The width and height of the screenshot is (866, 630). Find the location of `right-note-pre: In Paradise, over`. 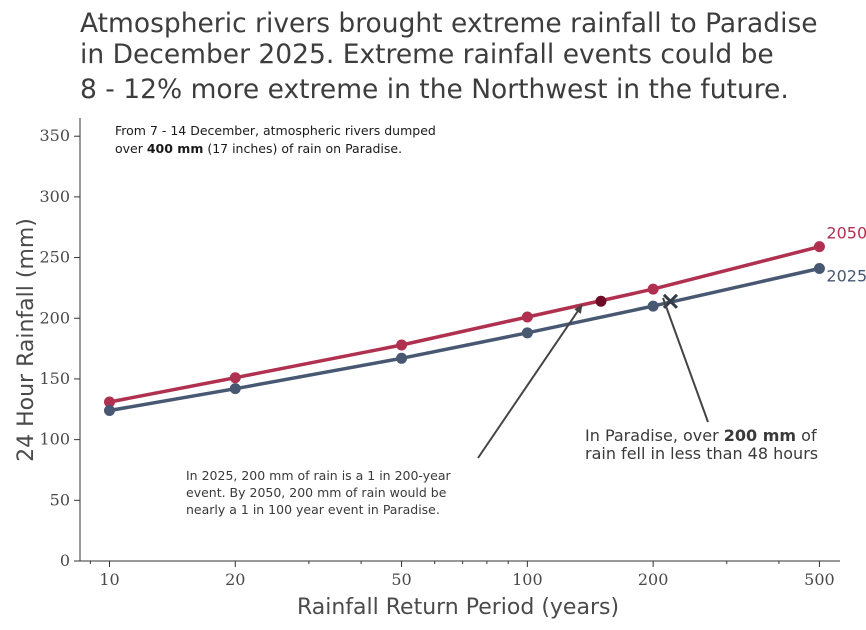

right-note-pre: In Paradise, over is located at coordinates (654, 435).